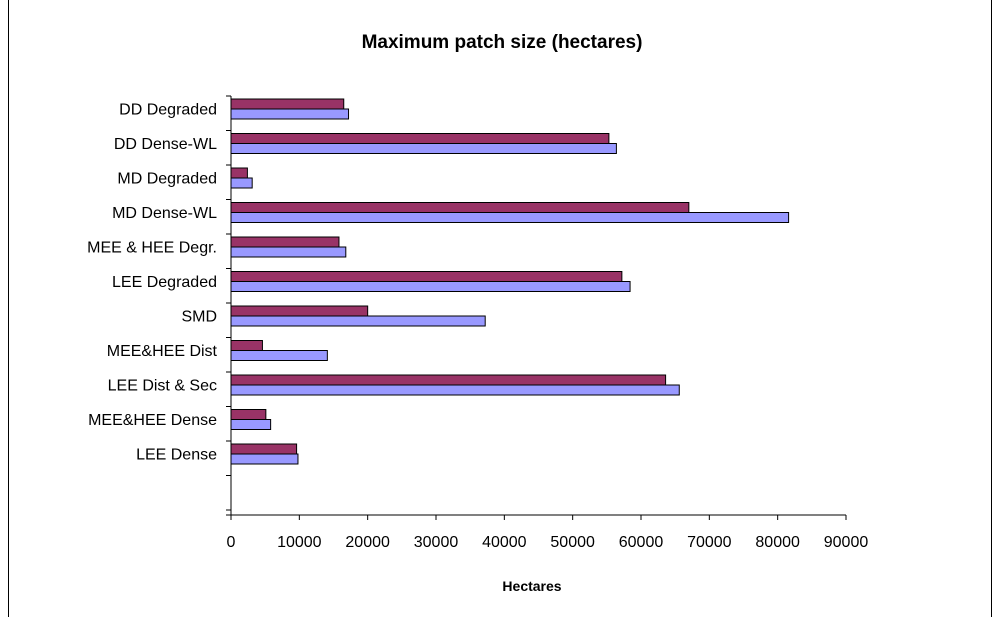 The image size is (992, 617). What do you see at coordinates (641, 542) in the screenshot?
I see `x-tick-label: 60000` at bounding box center [641, 542].